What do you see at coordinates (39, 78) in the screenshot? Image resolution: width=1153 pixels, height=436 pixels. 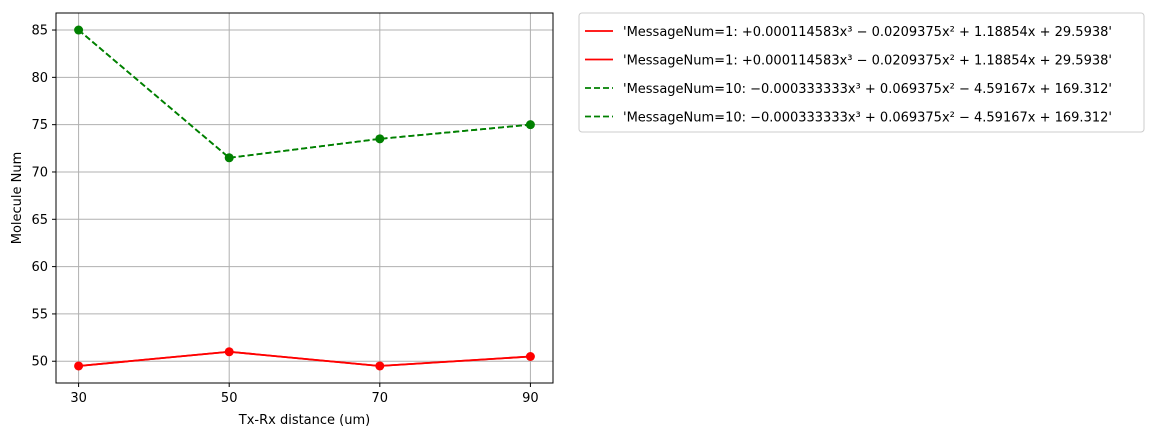 I see `y-tick-label: 80` at bounding box center [39, 78].